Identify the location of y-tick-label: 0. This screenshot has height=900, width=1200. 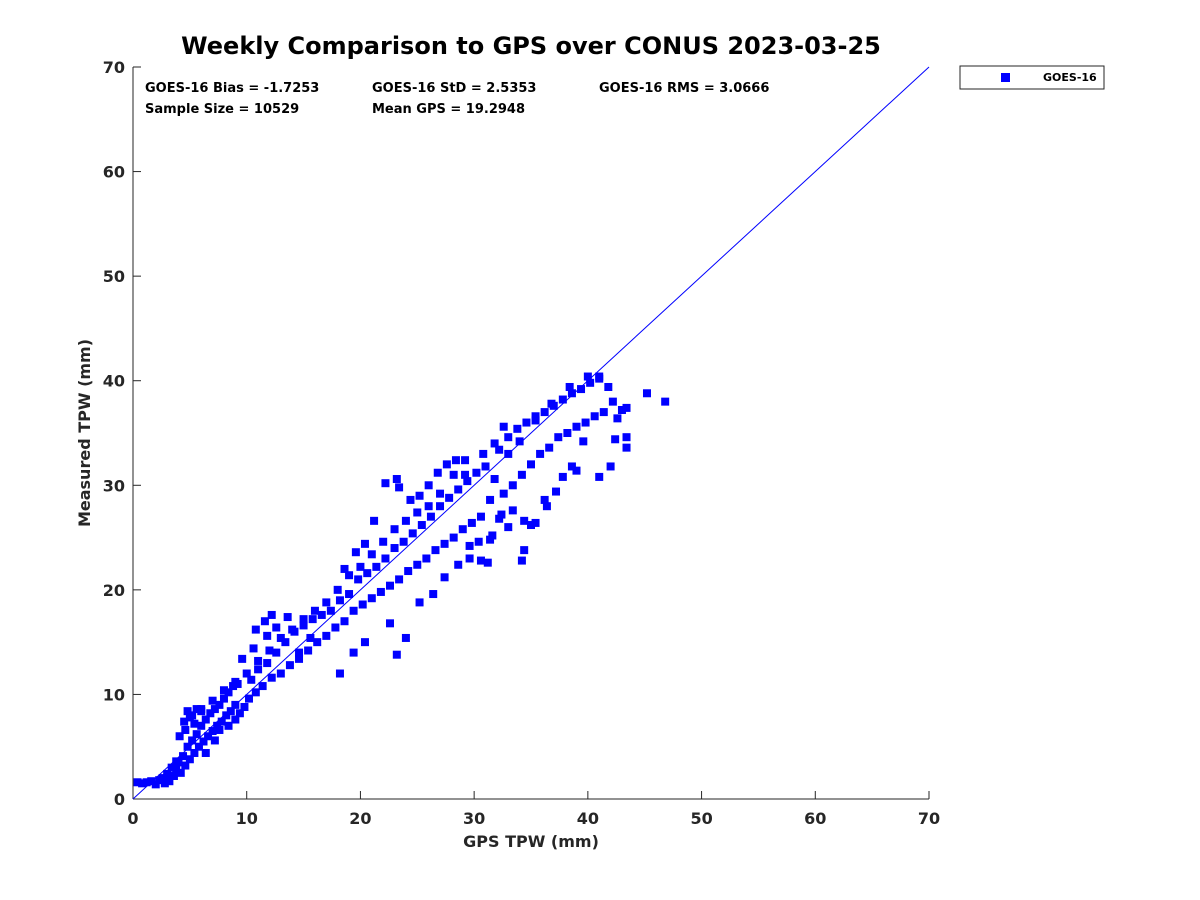
(119, 799).